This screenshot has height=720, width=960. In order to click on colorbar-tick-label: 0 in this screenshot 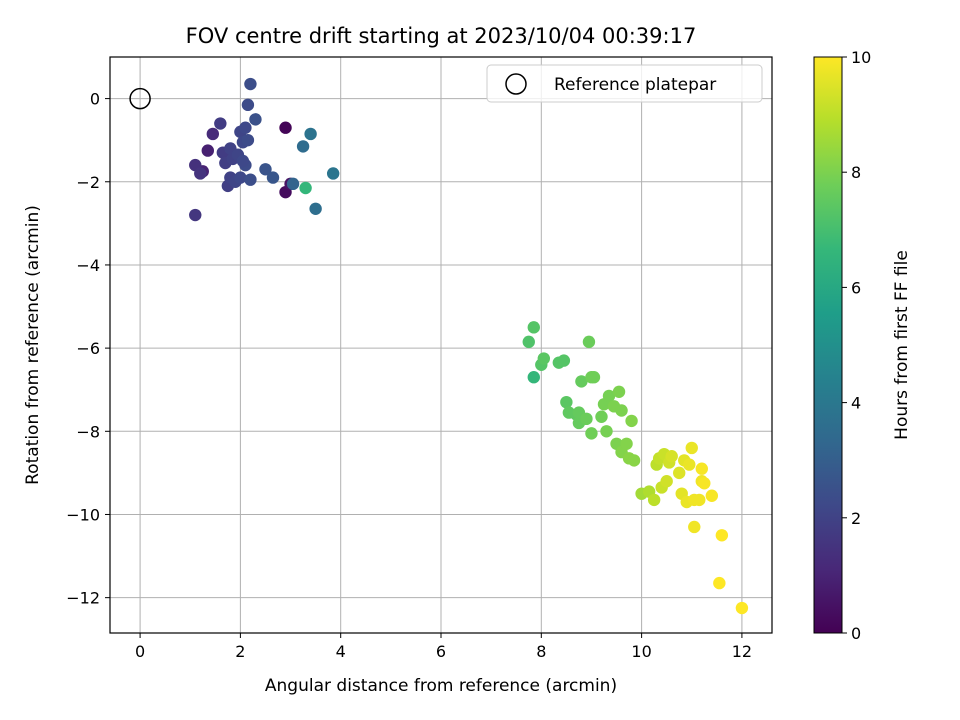, I will do `click(856, 633)`.